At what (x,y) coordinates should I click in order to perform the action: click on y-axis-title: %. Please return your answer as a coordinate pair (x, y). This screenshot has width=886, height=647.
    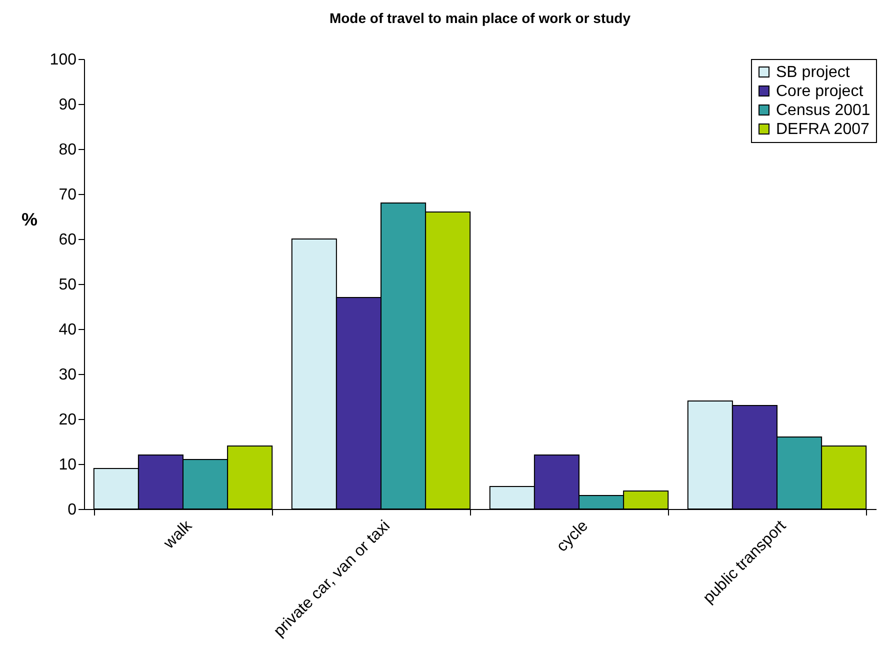
    Looking at the image, I should click on (29, 220).